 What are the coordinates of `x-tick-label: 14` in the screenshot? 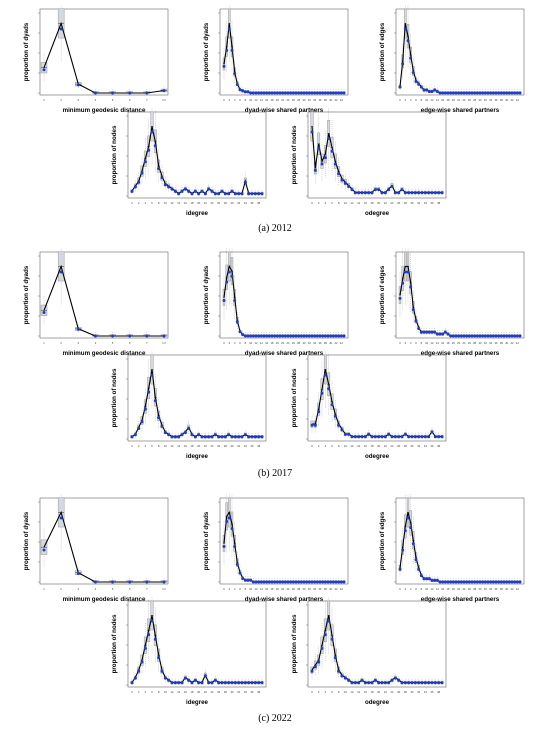 It's located at (178, 446).